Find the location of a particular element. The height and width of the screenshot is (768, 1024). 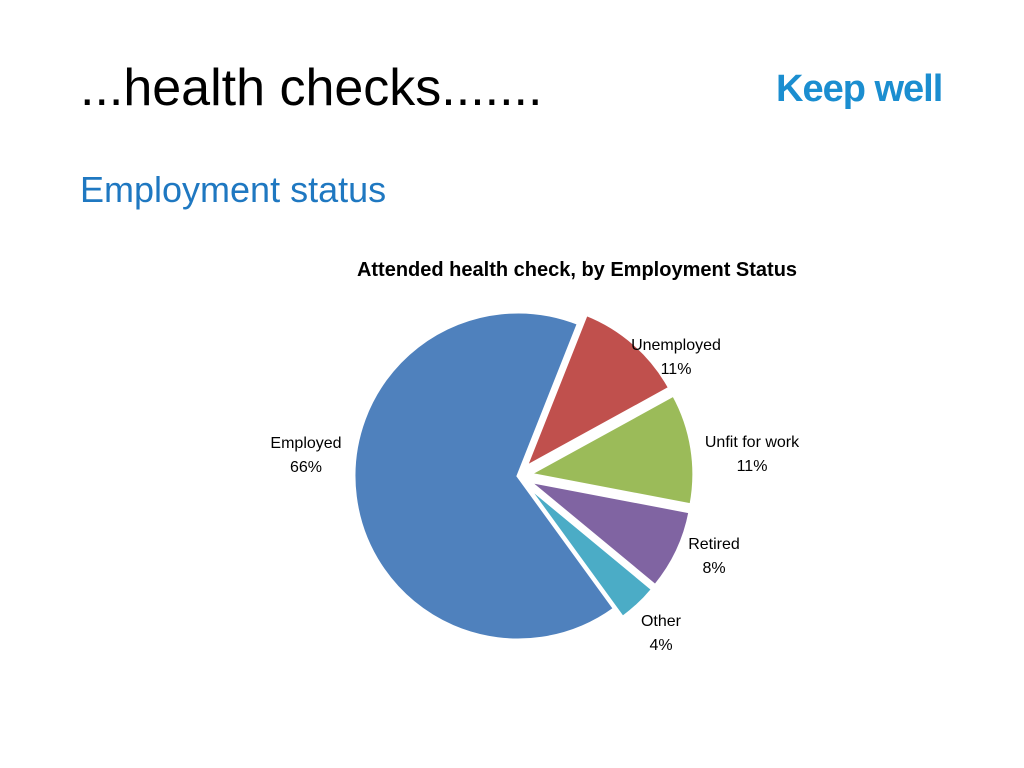

pie-slice-employed is located at coordinates (484, 476).